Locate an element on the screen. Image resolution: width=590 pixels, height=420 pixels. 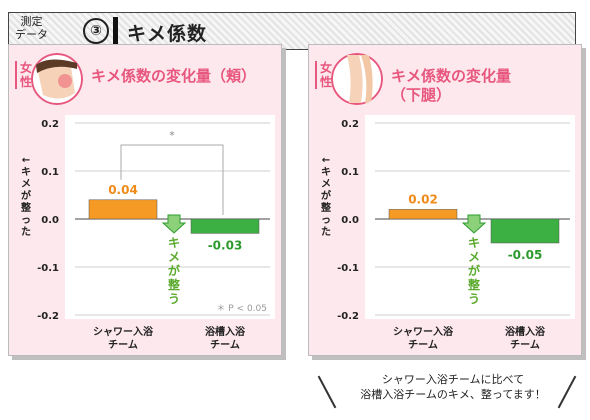
significance-mark: * is located at coordinates (172, 135).